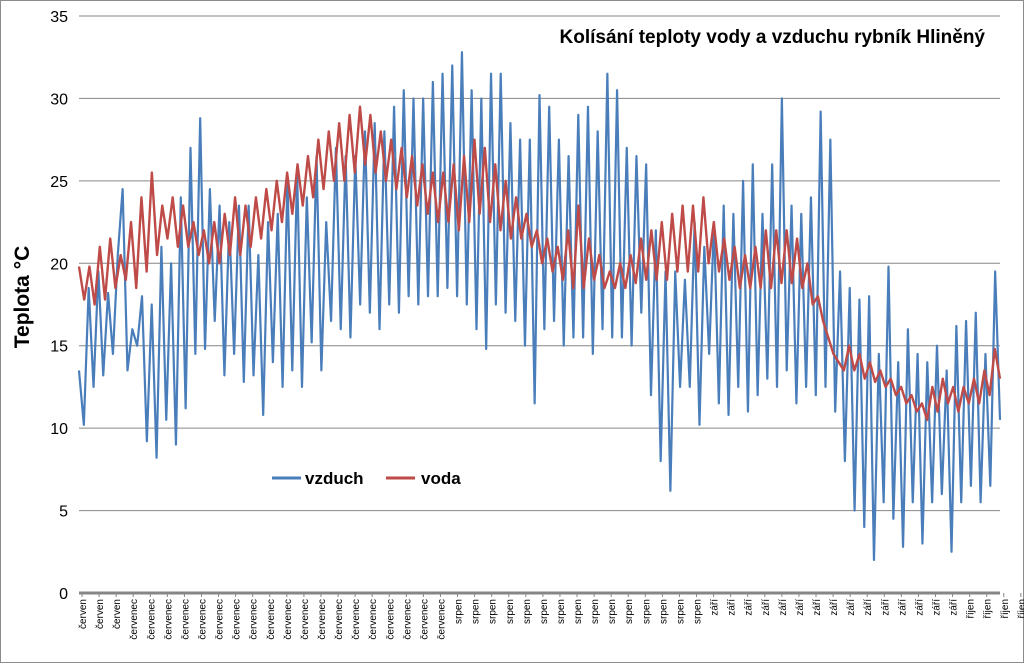 The image size is (1024, 663). I want to click on y-axis-label: Teplota °C, so click(22, 297).